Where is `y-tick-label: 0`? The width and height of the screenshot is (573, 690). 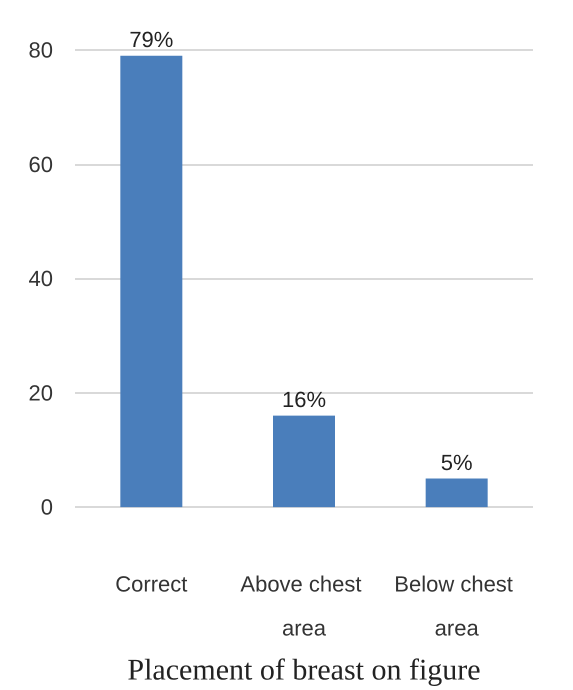
y-tick-label: 0 is located at coordinates (46, 507).